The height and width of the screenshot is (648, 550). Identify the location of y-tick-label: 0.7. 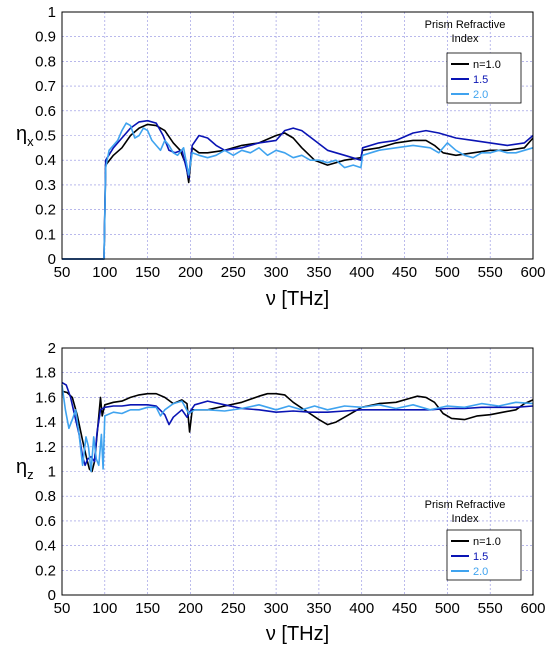
(45, 86).